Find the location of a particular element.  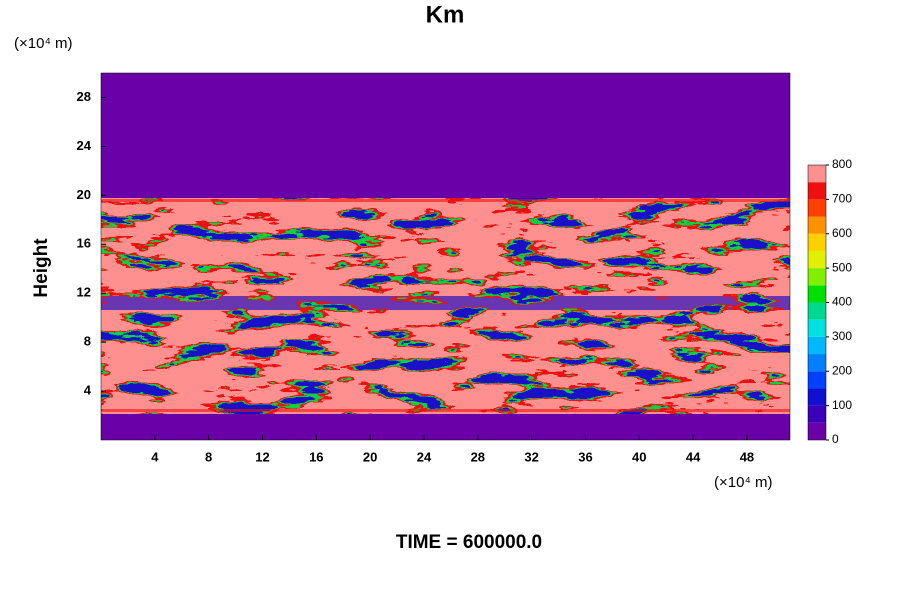

x-tick-label: 4 is located at coordinates (155, 456).